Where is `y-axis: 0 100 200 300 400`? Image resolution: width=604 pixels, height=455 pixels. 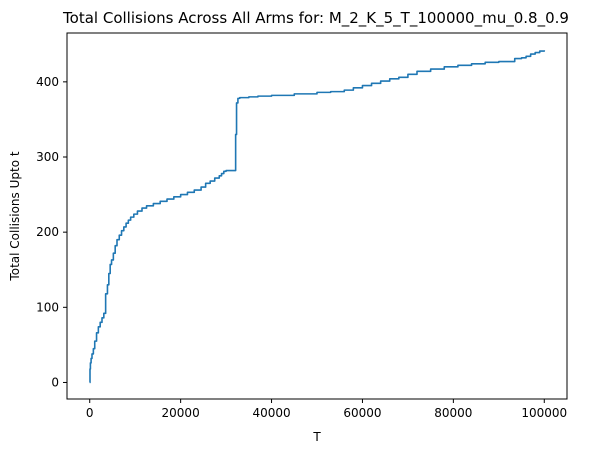
y-axis: 0 100 200 300 400 is located at coordinates (51, 232).